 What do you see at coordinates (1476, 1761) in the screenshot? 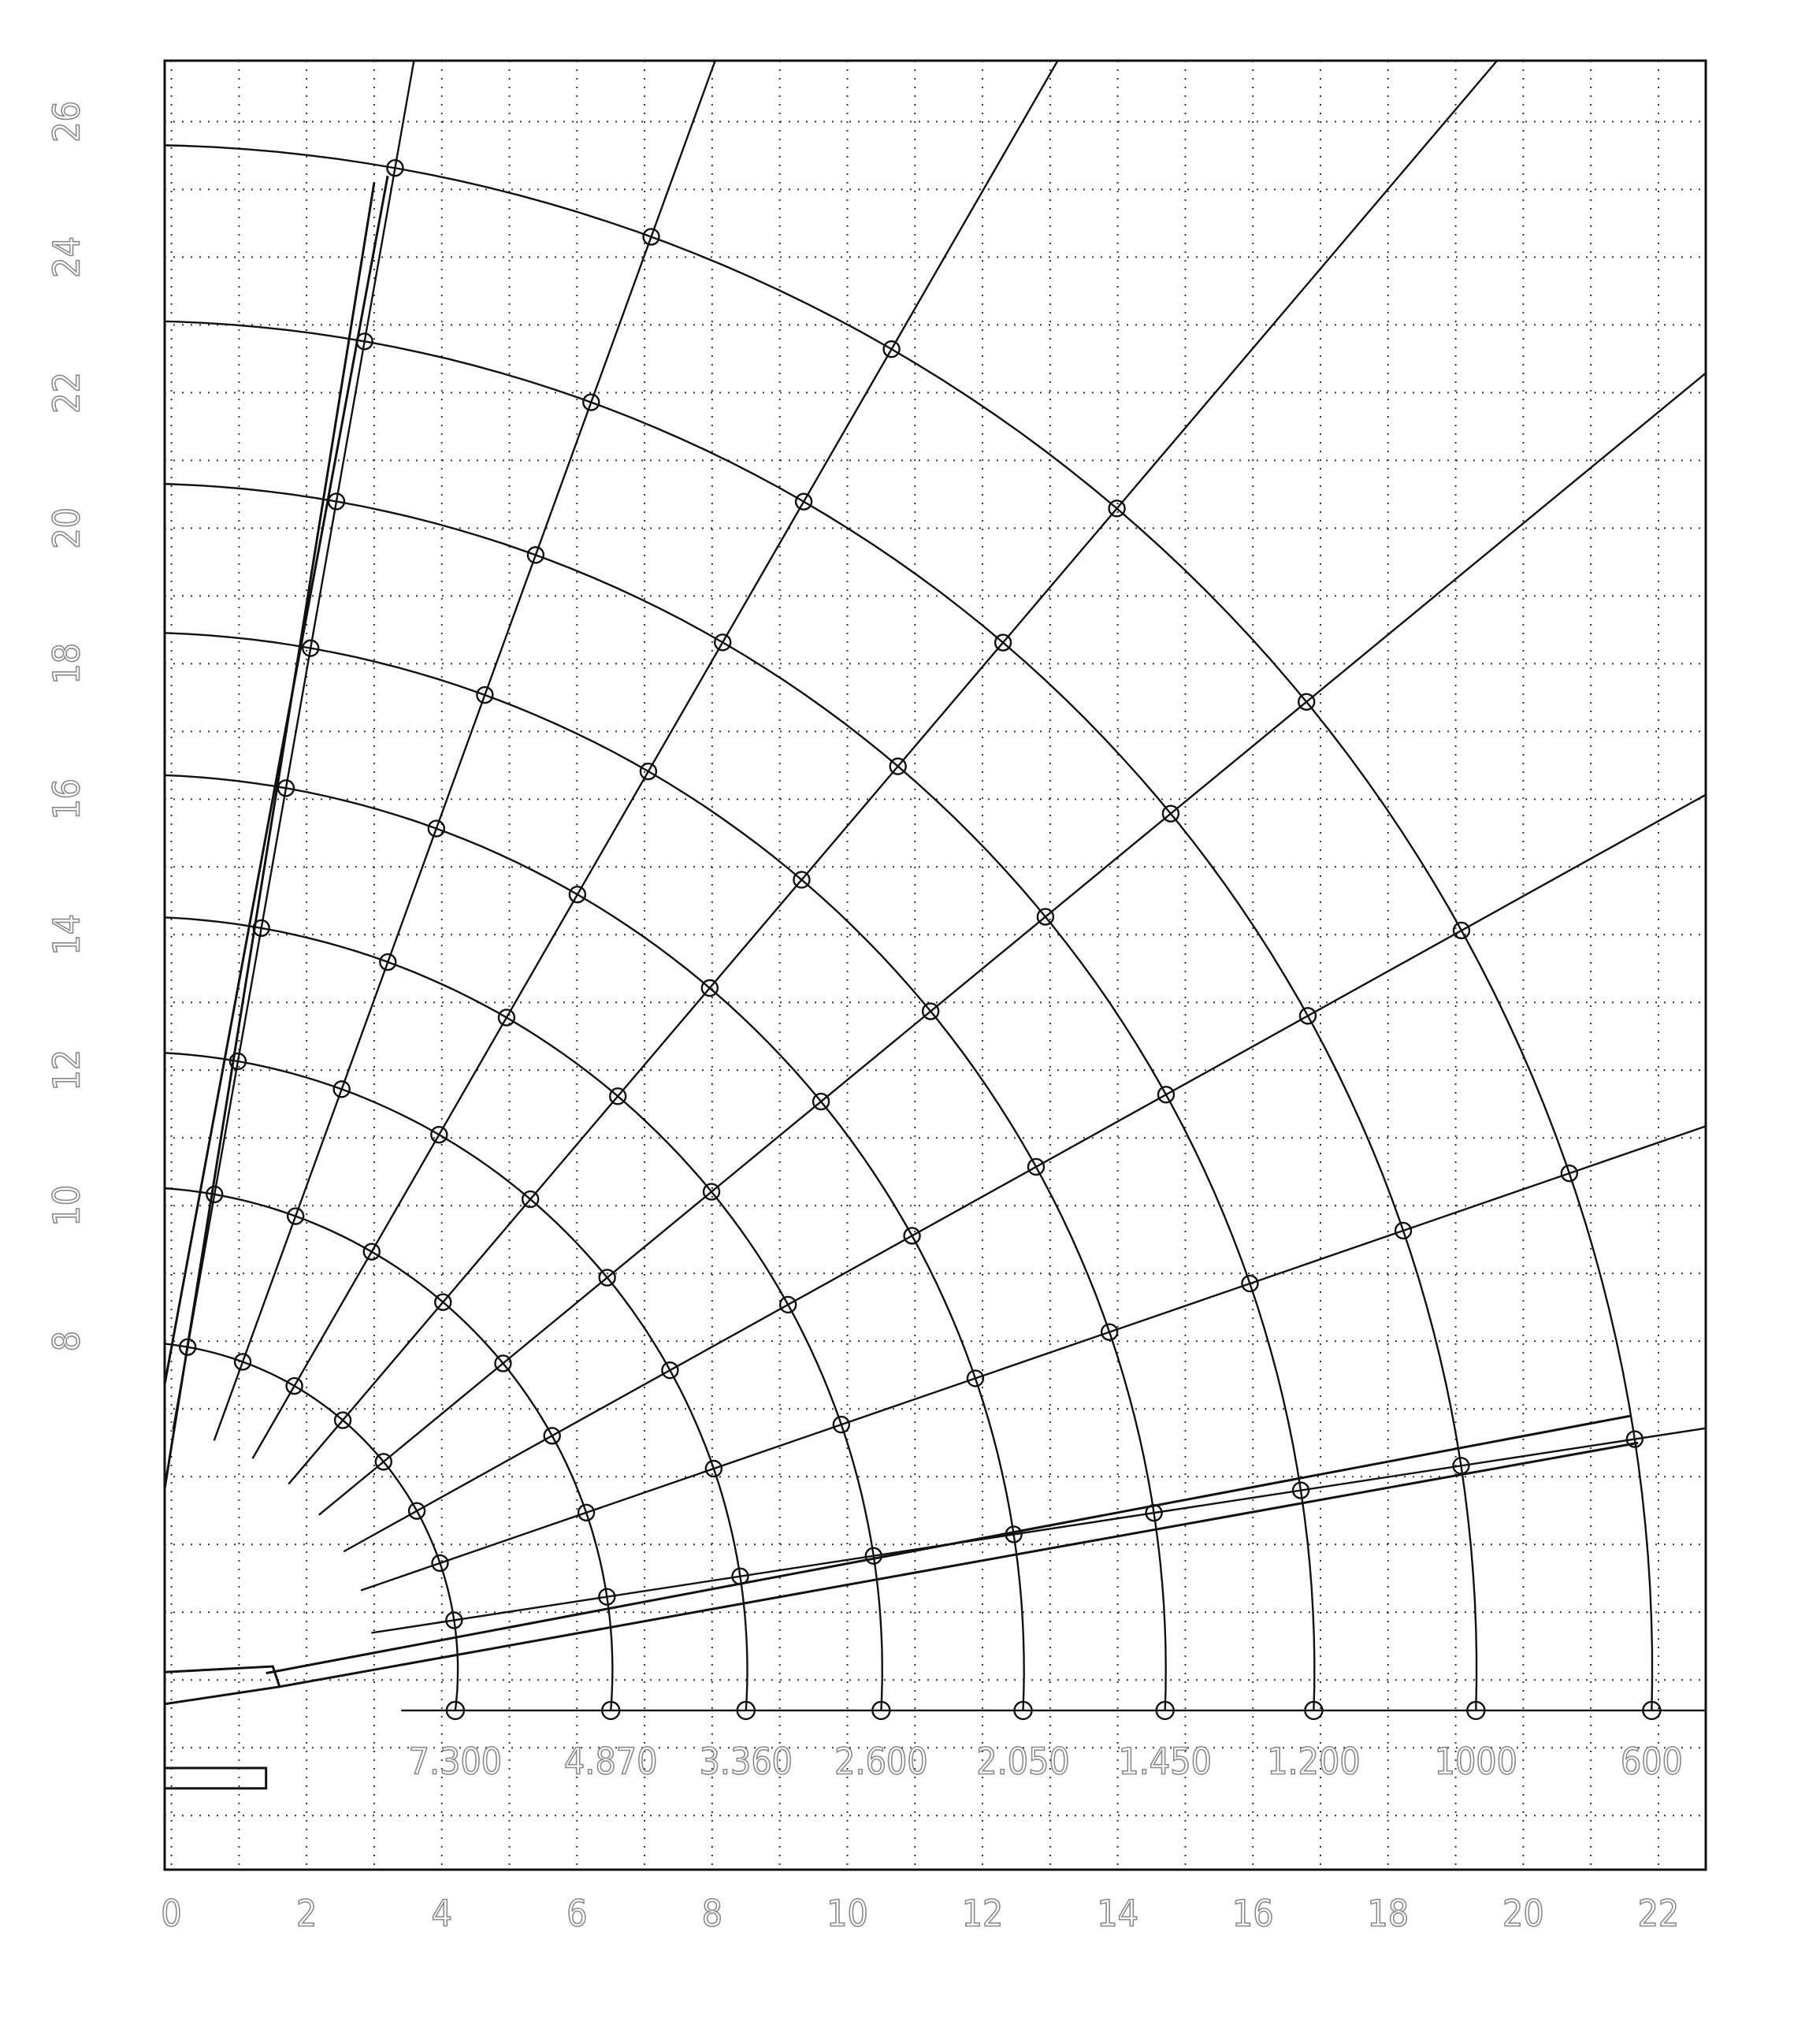
I see `load-label: 1000` at bounding box center [1476, 1761].